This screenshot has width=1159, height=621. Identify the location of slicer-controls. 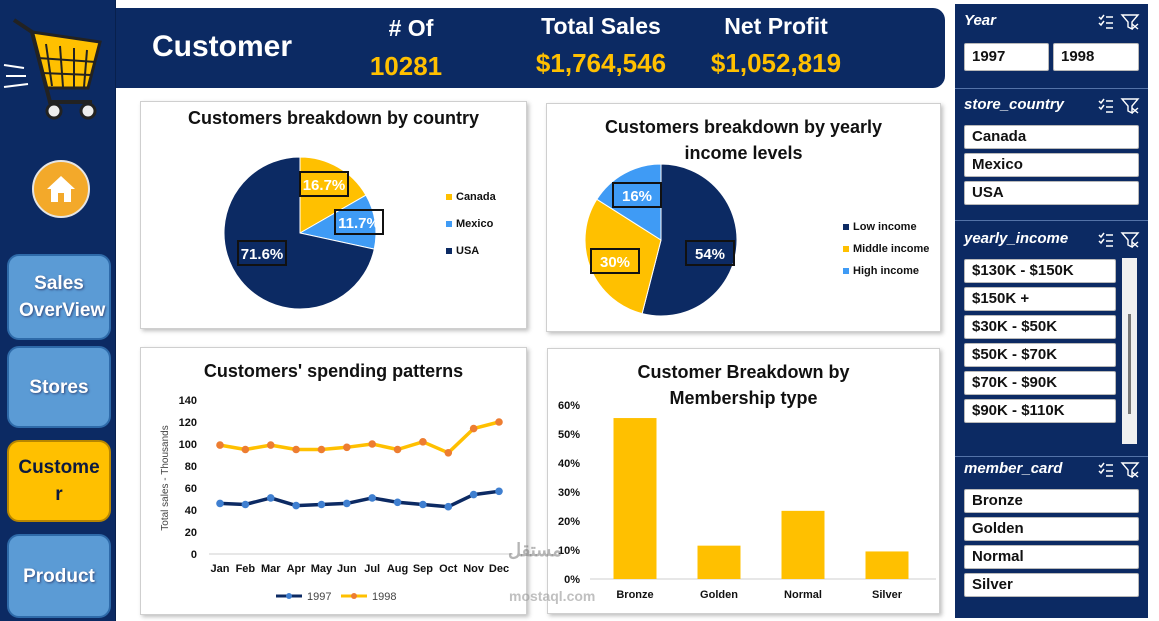
(1119, 240).